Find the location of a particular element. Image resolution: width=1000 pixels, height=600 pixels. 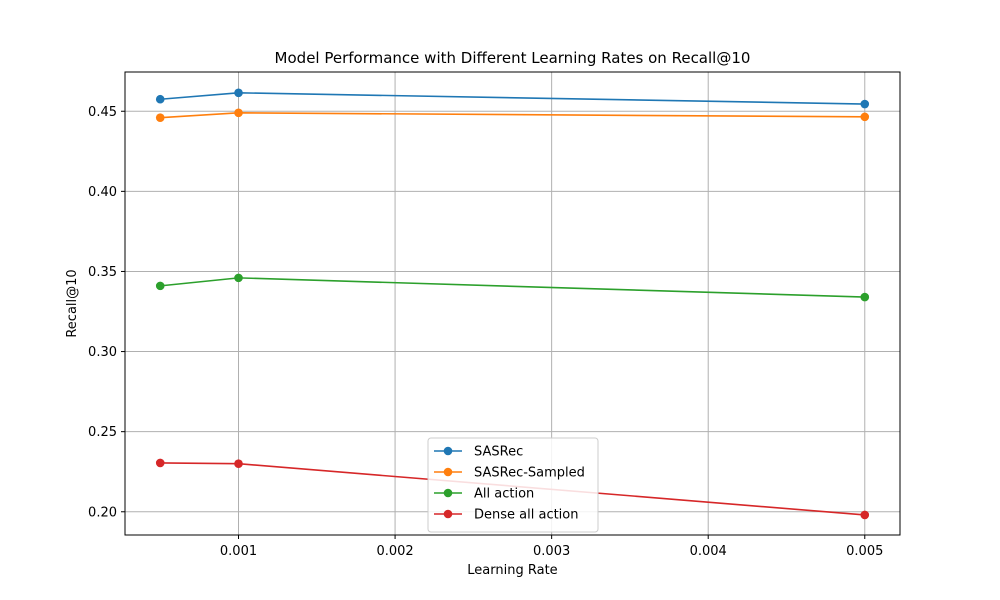

x-tick-label: 0.002 is located at coordinates (394, 551).